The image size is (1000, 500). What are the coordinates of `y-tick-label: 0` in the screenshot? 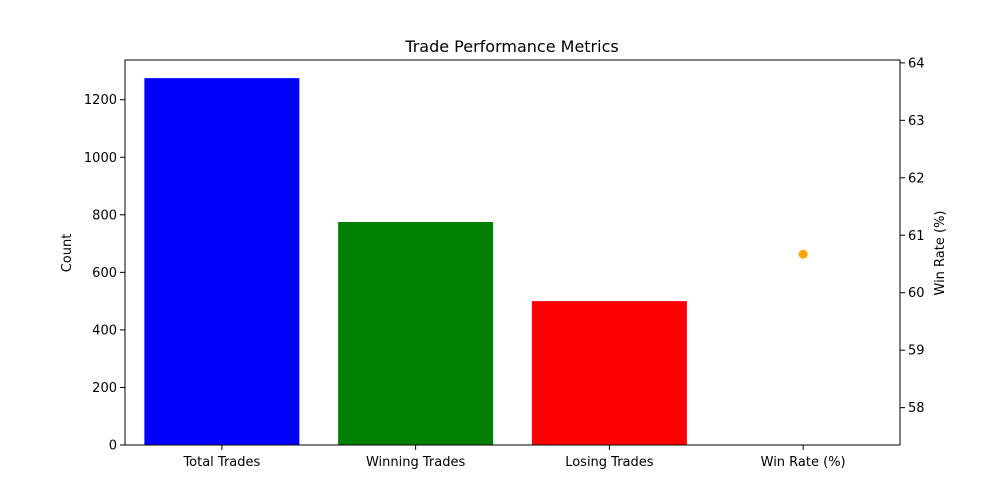 It's located at (113, 446).